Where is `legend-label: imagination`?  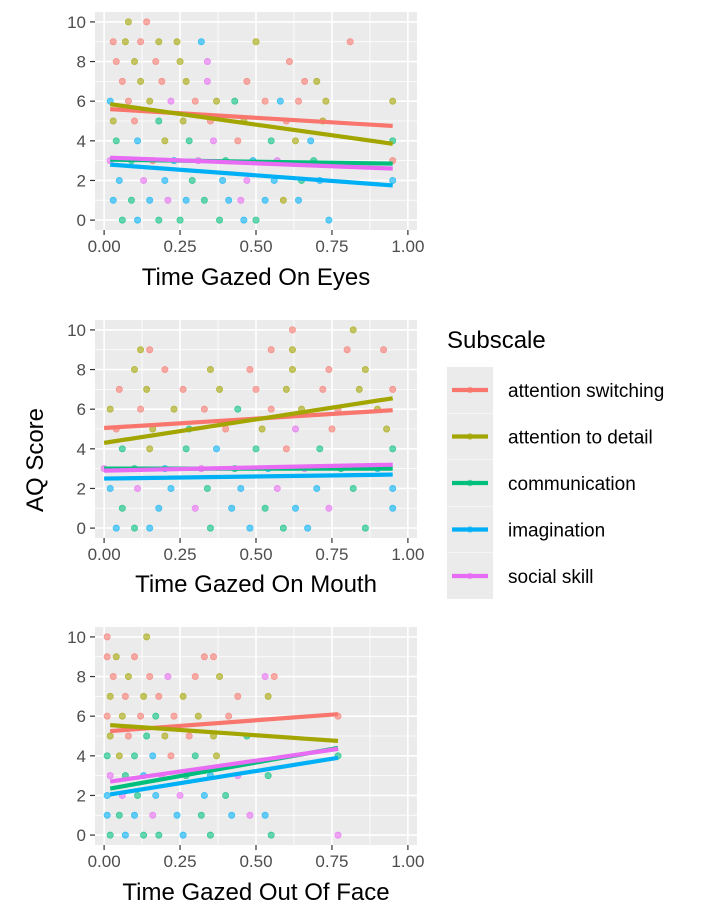 legend-label: imagination is located at coordinates (556, 531).